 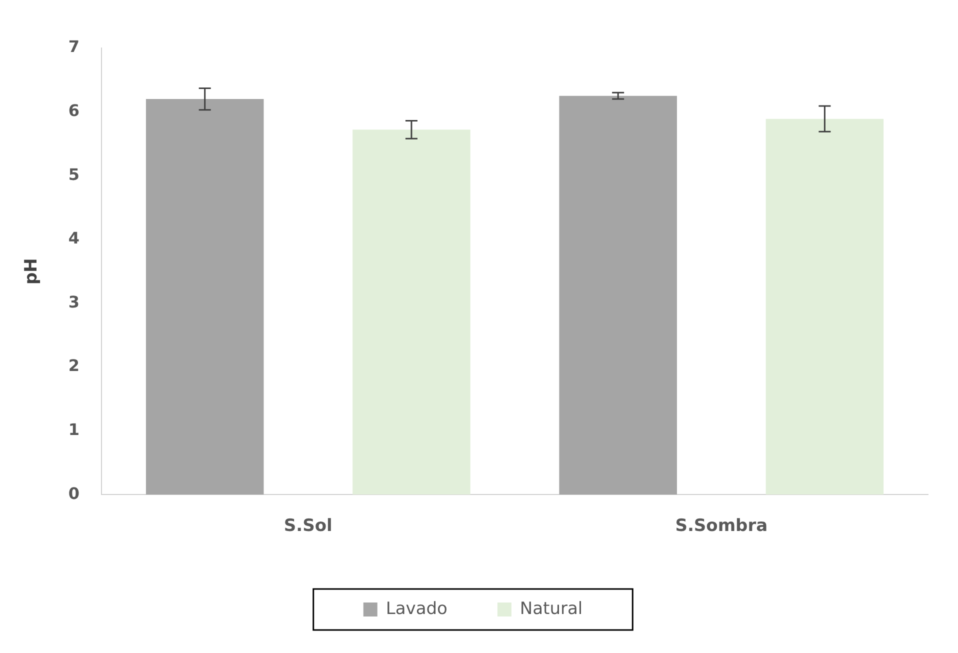 What do you see at coordinates (74, 46) in the screenshot?
I see `y-tick-label: 7` at bounding box center [74, 46].